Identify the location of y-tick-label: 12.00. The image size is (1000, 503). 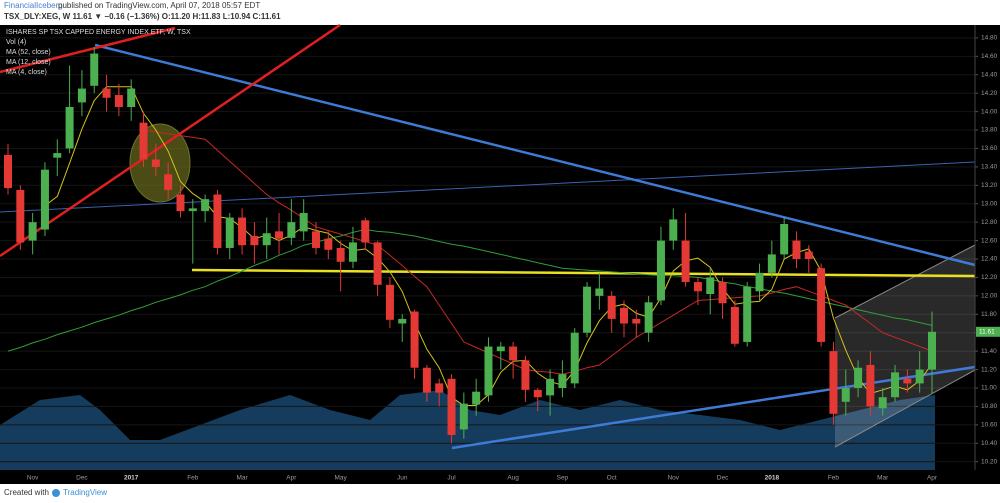
(989, 296).